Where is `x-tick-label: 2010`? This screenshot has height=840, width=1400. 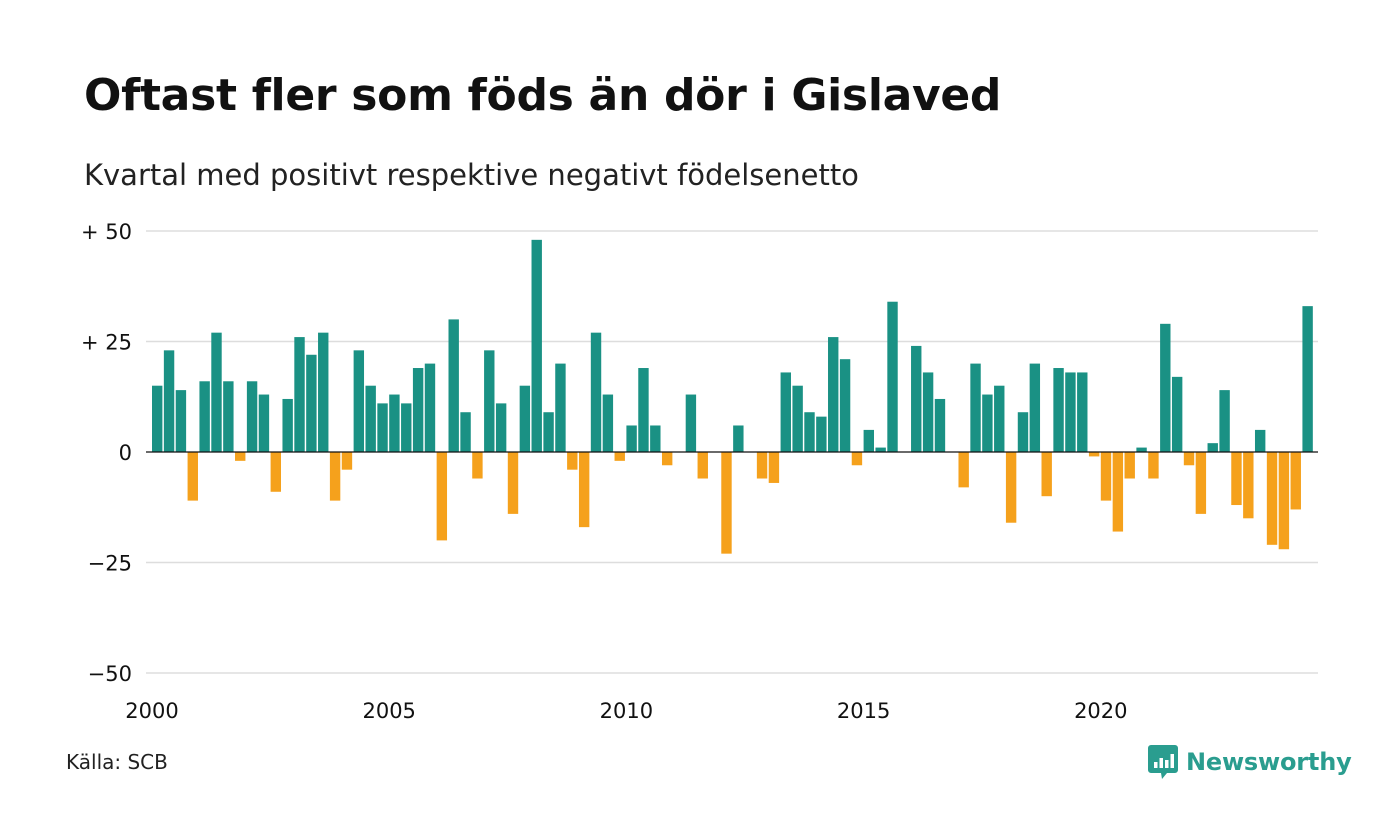 x-tick-label: 2010 is located at coordinates (626, 711).